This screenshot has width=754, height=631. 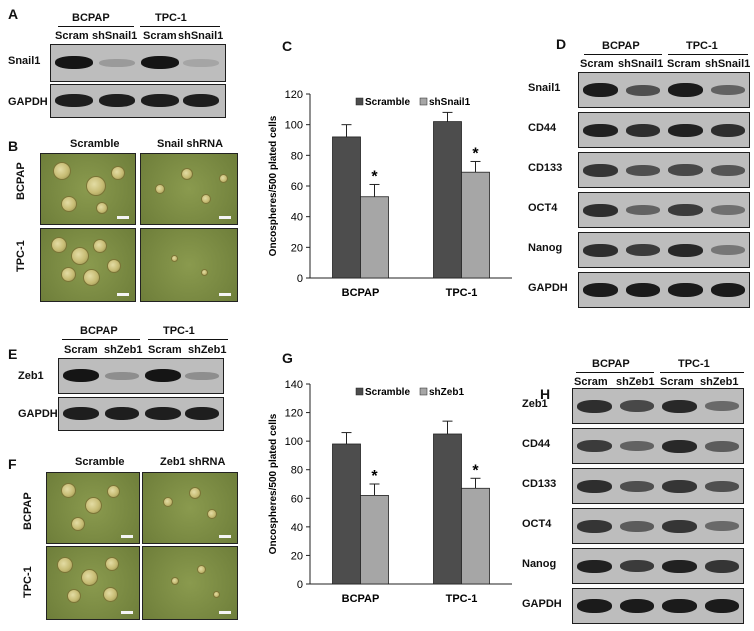 What do you see at coordinates (297, 556) in the screenshot?
I see `y-tick-label: 20` at bounding box center [297, 556].